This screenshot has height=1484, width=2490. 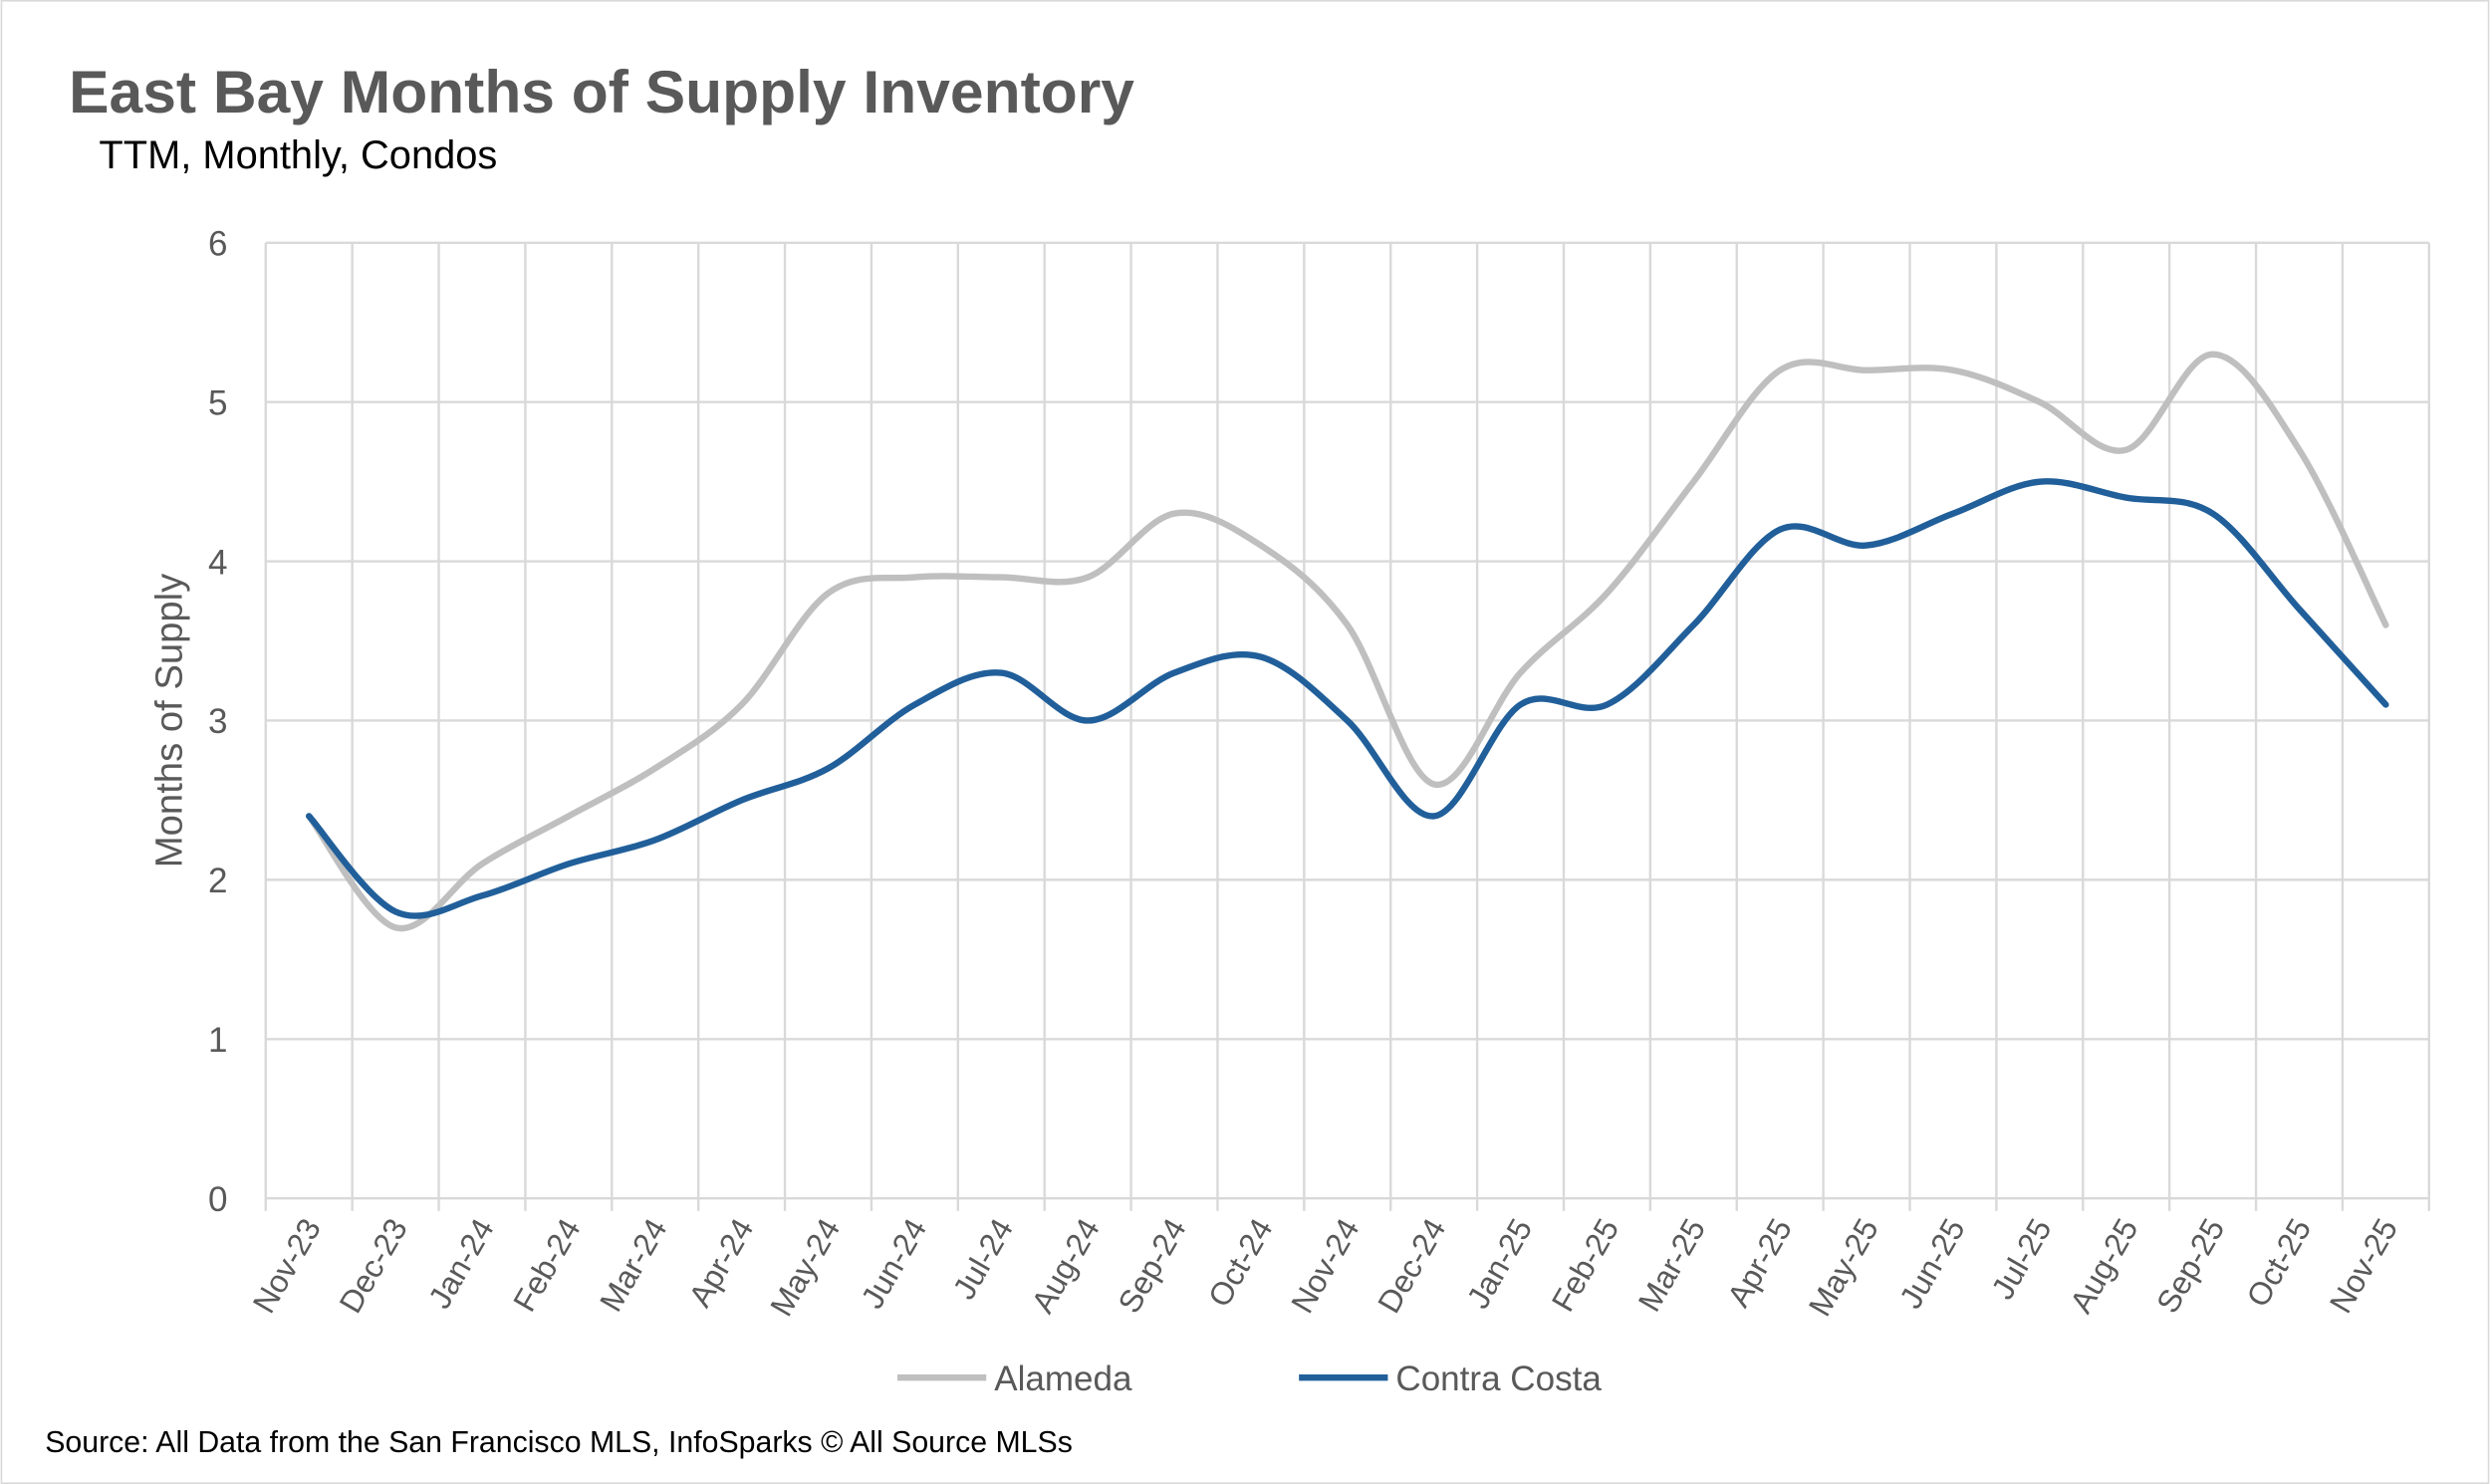 I want to click on chart-title: East Bay Months of Supply Inventory, so click(x=602, y=91).